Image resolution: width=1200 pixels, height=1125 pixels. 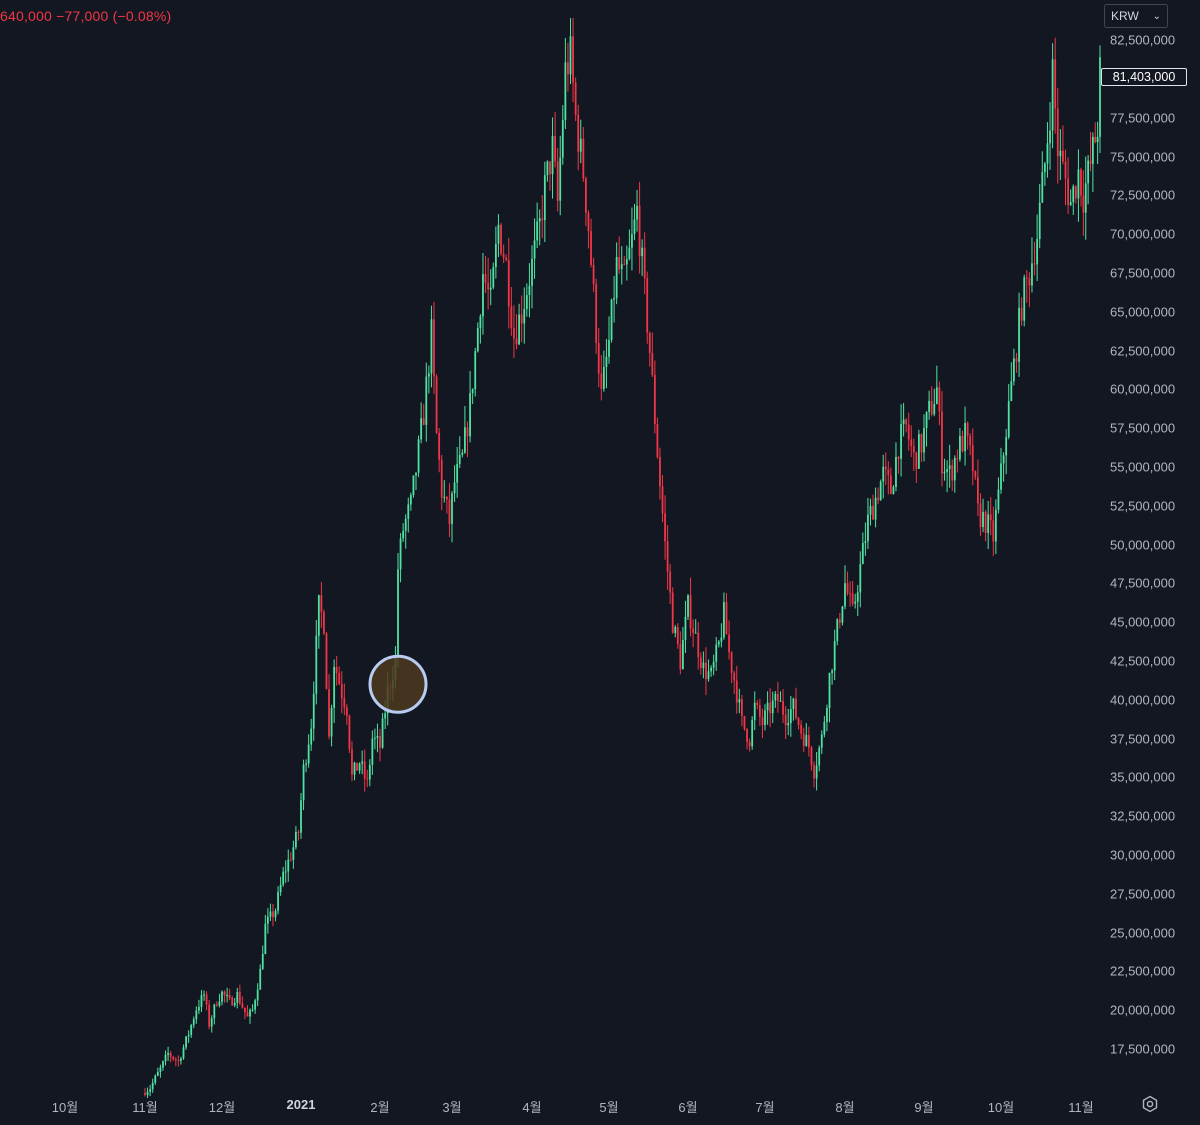 I want to click on price-axis-tick-label: 82,500,000, so click(x=1143, y=40).